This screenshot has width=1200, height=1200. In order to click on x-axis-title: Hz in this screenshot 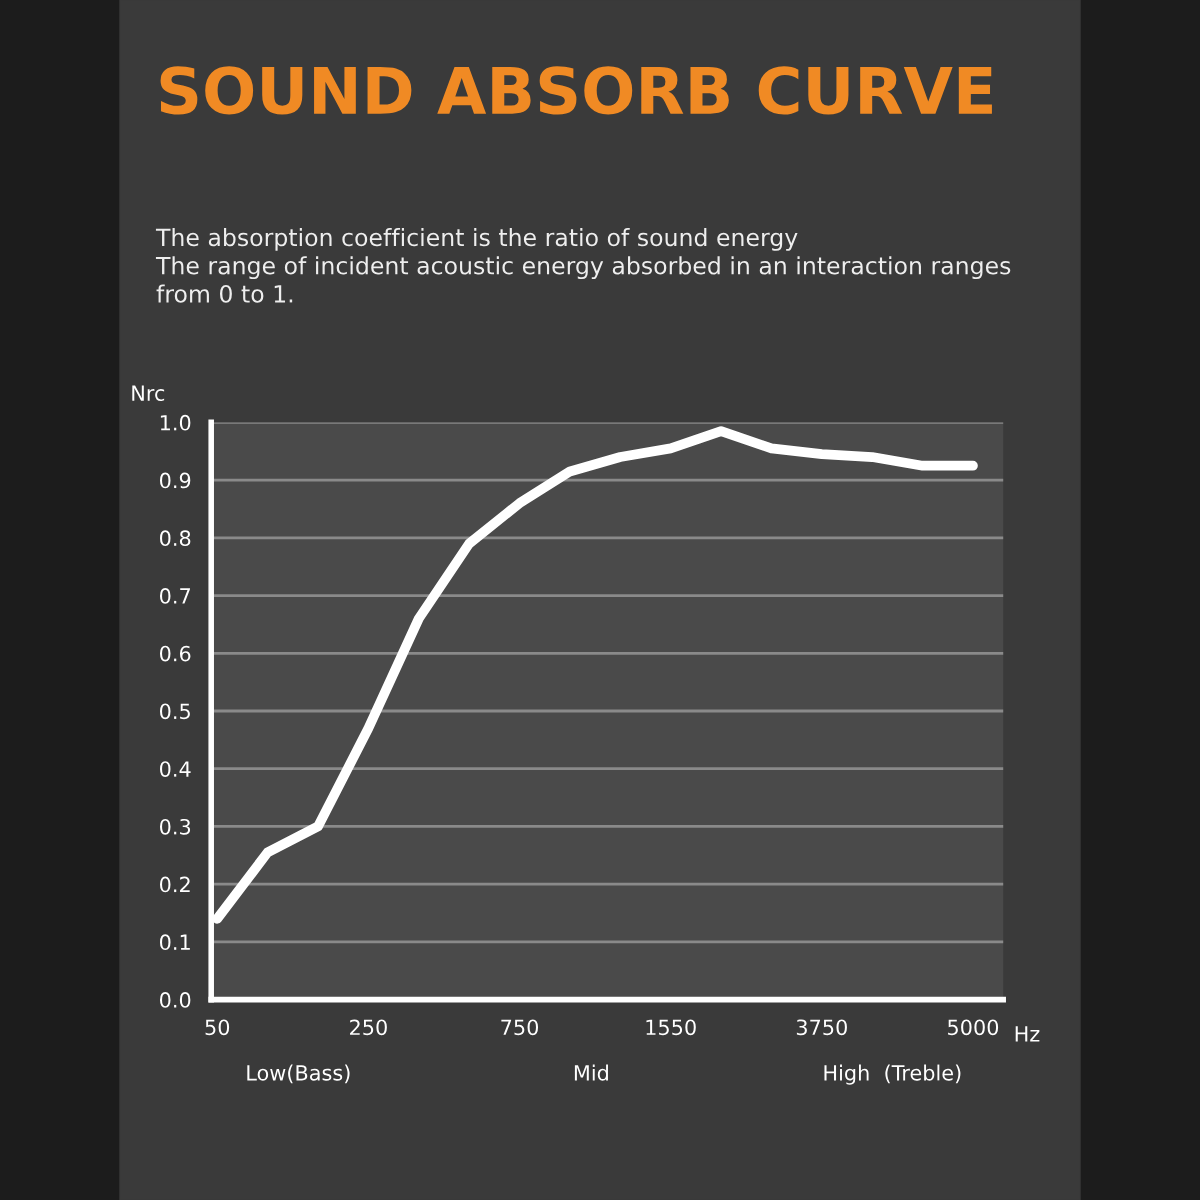, I will do `click(1027, 1034)`.